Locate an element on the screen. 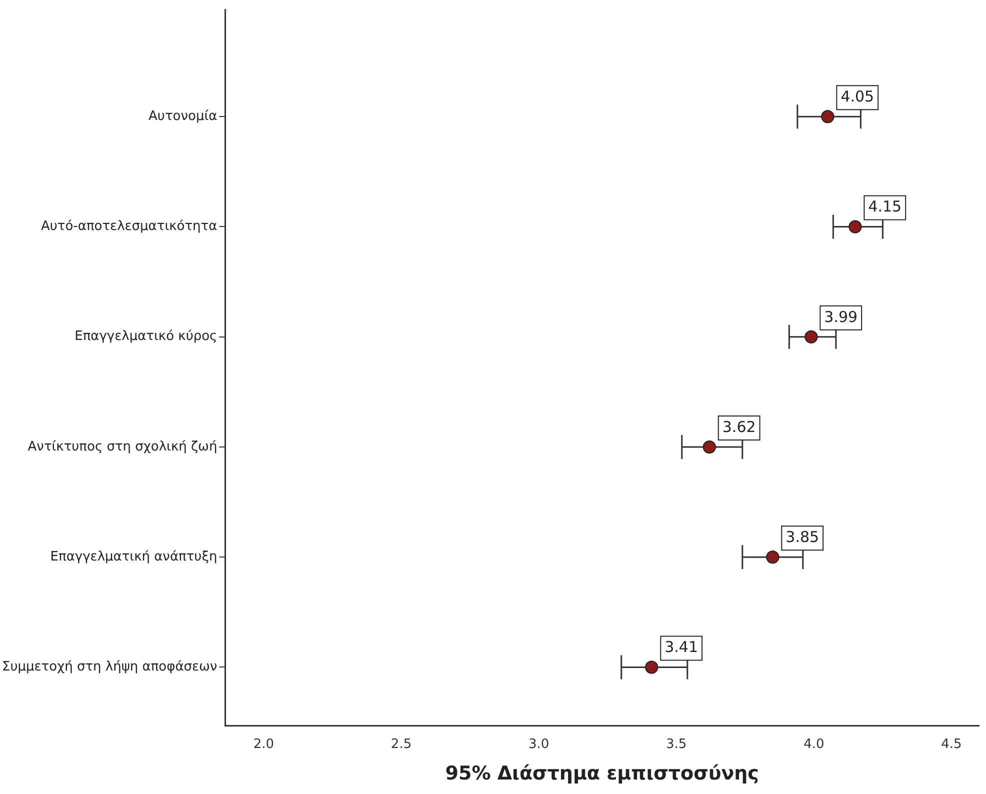 This screenshot has height=794, width=986. x-tick-label: 4.0 is located at coordinates (814, 744).